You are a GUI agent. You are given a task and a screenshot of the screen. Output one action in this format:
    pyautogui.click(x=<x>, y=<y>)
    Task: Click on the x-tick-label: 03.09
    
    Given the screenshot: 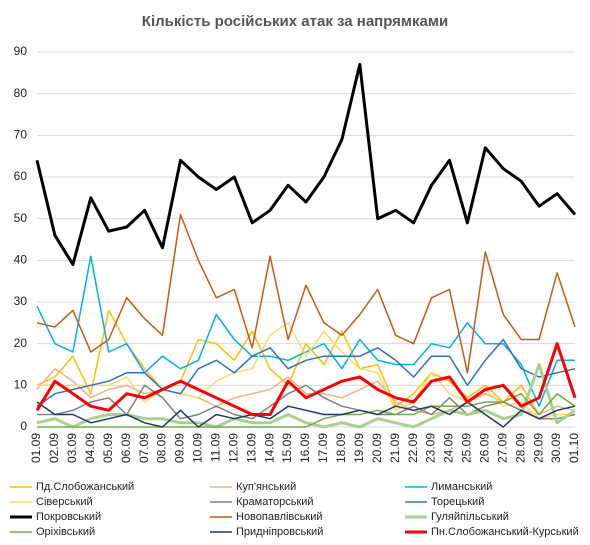 What is the action you would take?
    pyautogui.click(x=72, y=448)
    